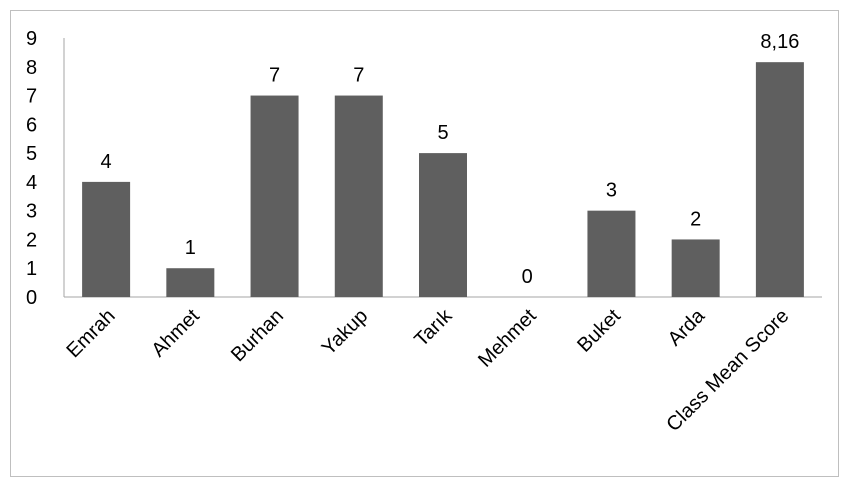 The image size is (842, 479). Describe the element at coordinates (106, 162) in the screenshot. I see `data-label: 4` at that location.